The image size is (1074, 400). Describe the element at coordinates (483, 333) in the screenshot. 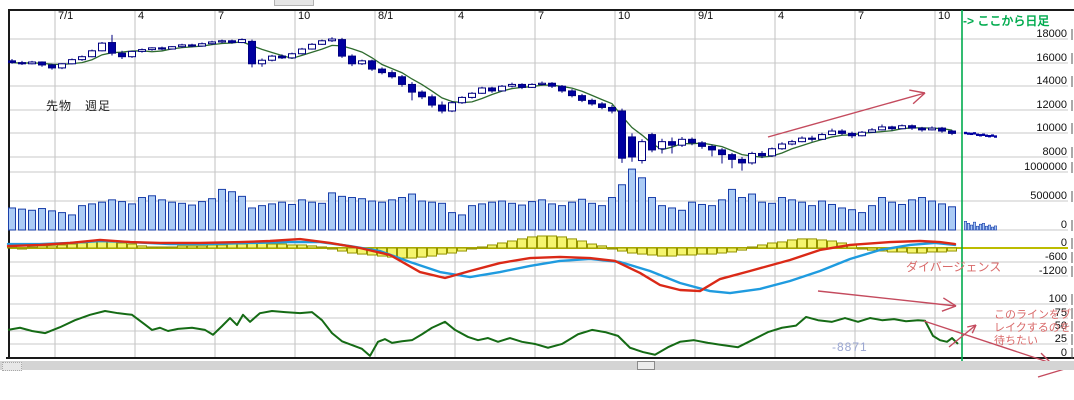

I see `oscillator-line` at that location.